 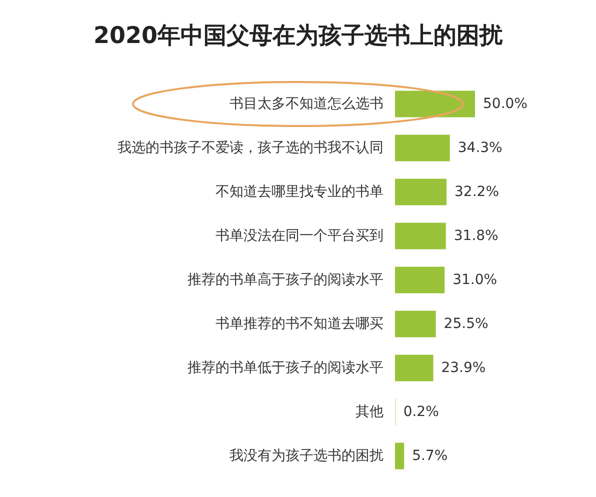 What do you see at coordinates (463, 368) in the screenshot?
I see `data-label: 23.9%` at bounding box center [463, 368].